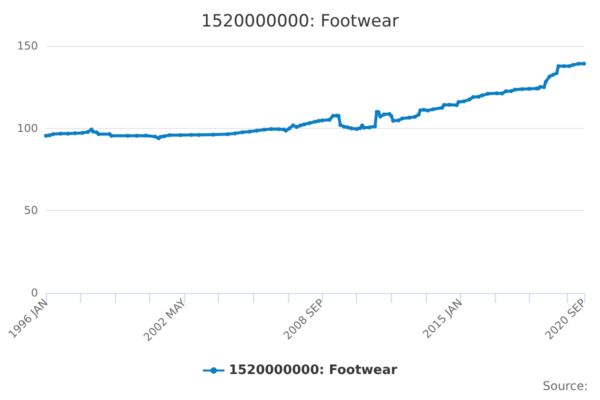  Describe the element at coordinates (31, 211) in the screenshot. I see `y-tick-label: 50` at that location.